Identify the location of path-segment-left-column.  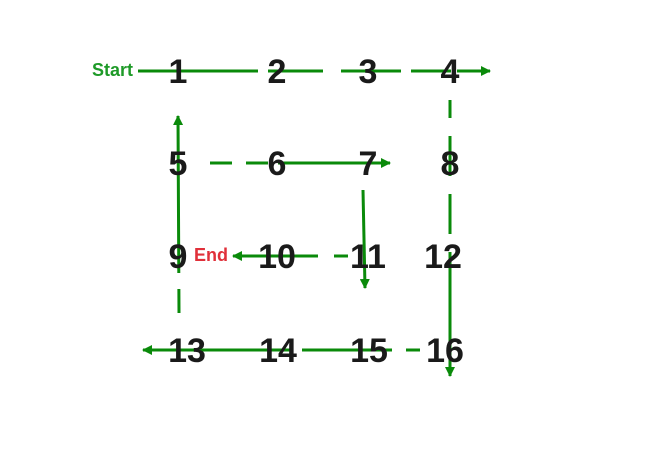
(178, 214).